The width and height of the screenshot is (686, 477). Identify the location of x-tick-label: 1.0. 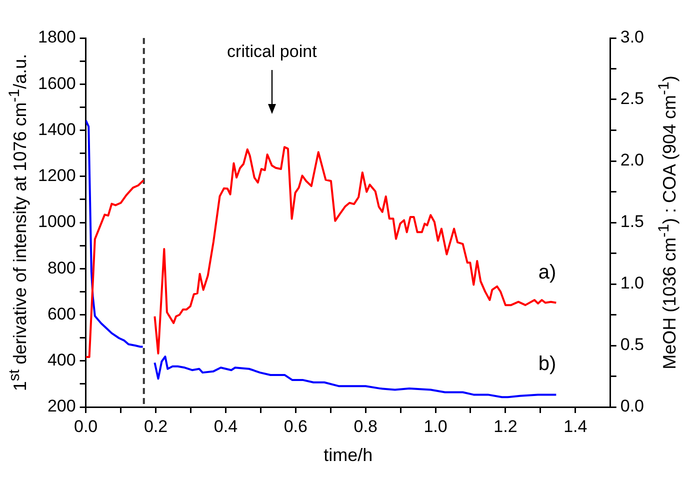
(436, 426).